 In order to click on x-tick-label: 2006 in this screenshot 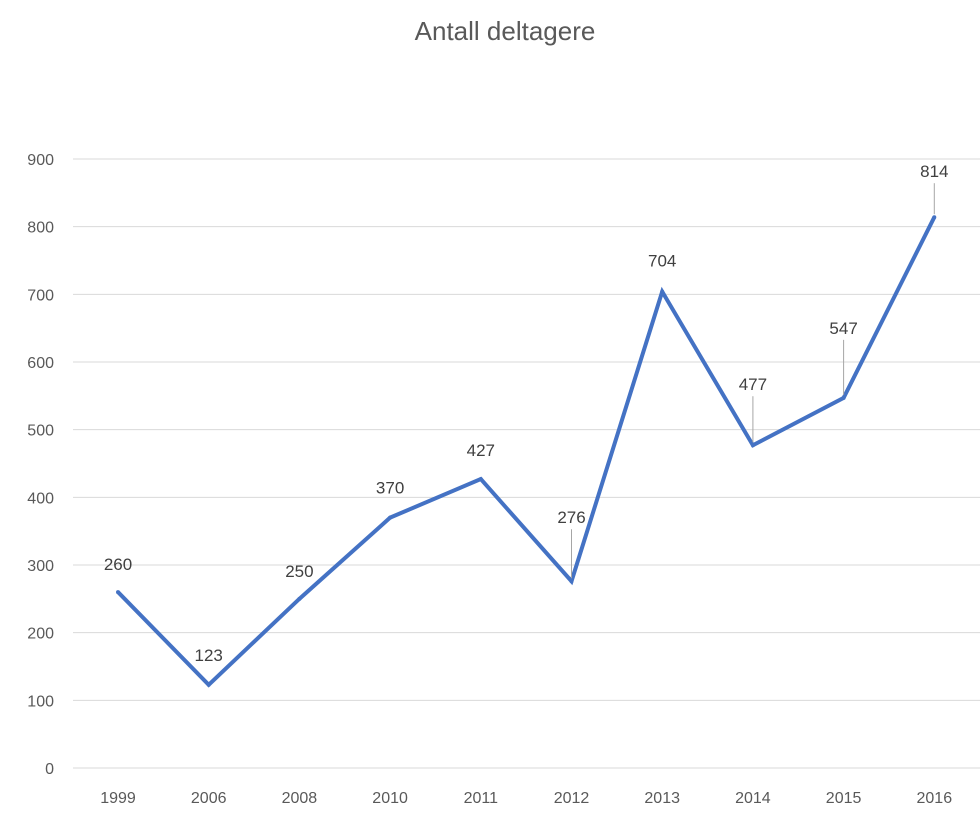, I will do `click(209, 798)`.